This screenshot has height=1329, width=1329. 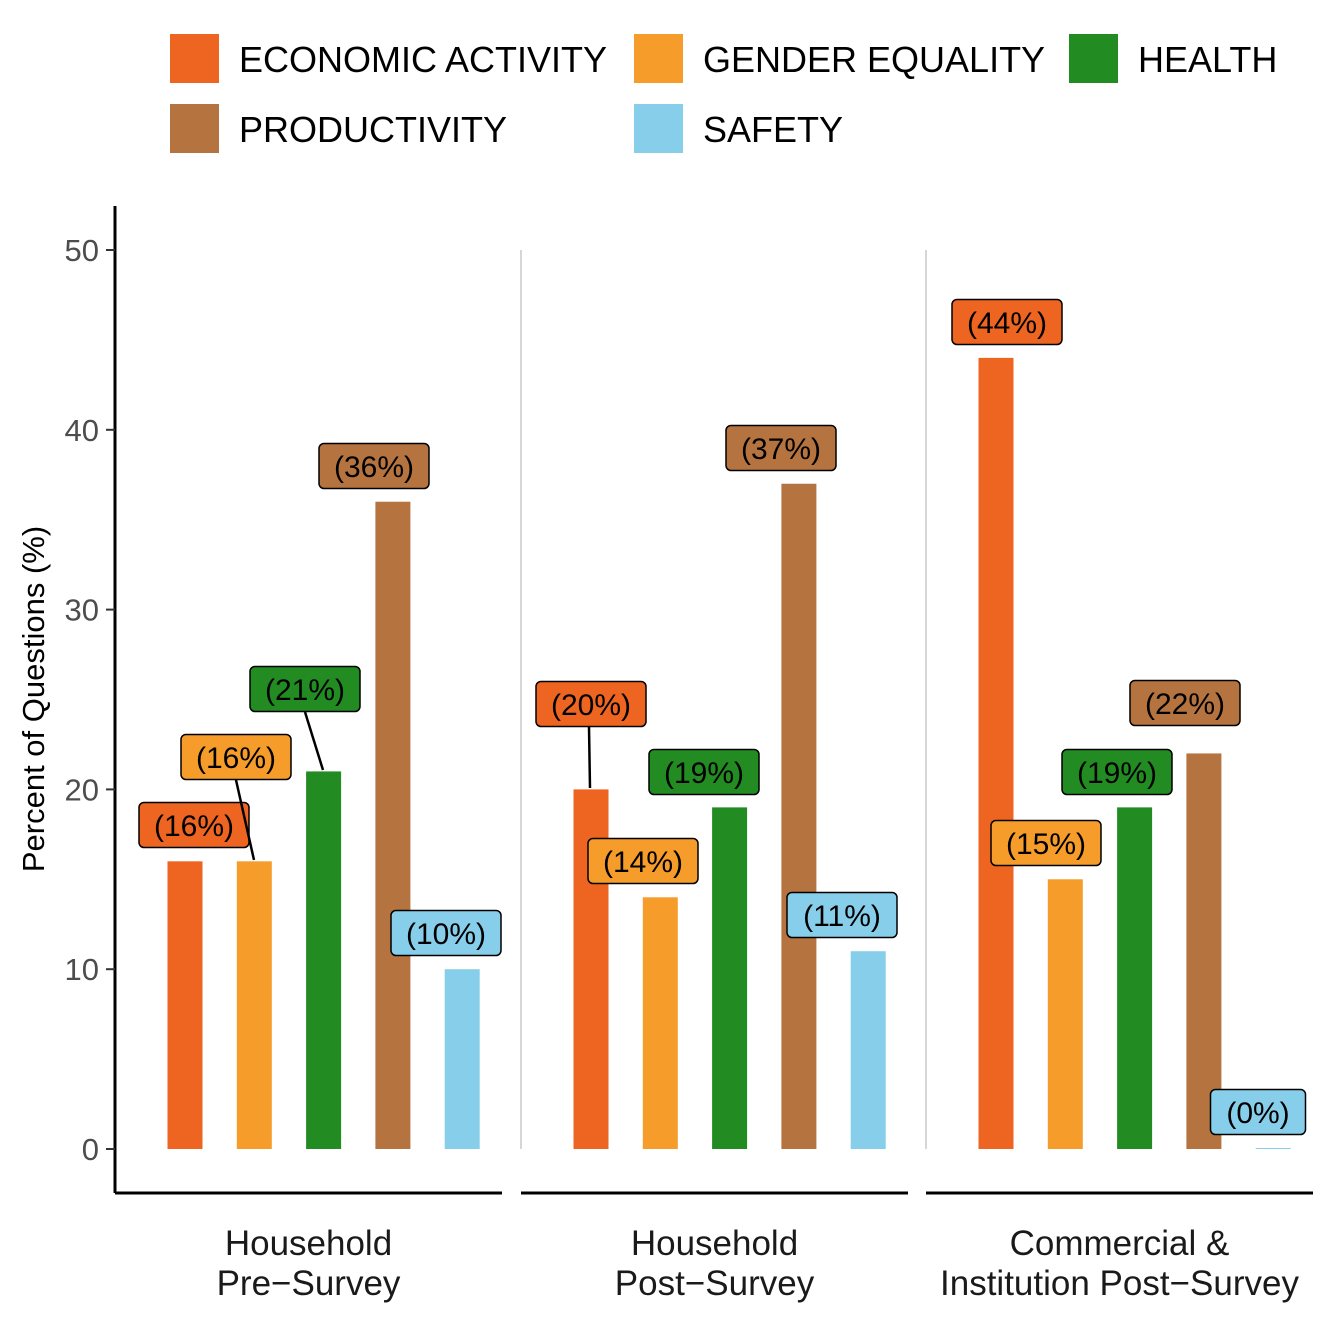 I want to click on y-tick-label: 10, so click(x=82, y=969).